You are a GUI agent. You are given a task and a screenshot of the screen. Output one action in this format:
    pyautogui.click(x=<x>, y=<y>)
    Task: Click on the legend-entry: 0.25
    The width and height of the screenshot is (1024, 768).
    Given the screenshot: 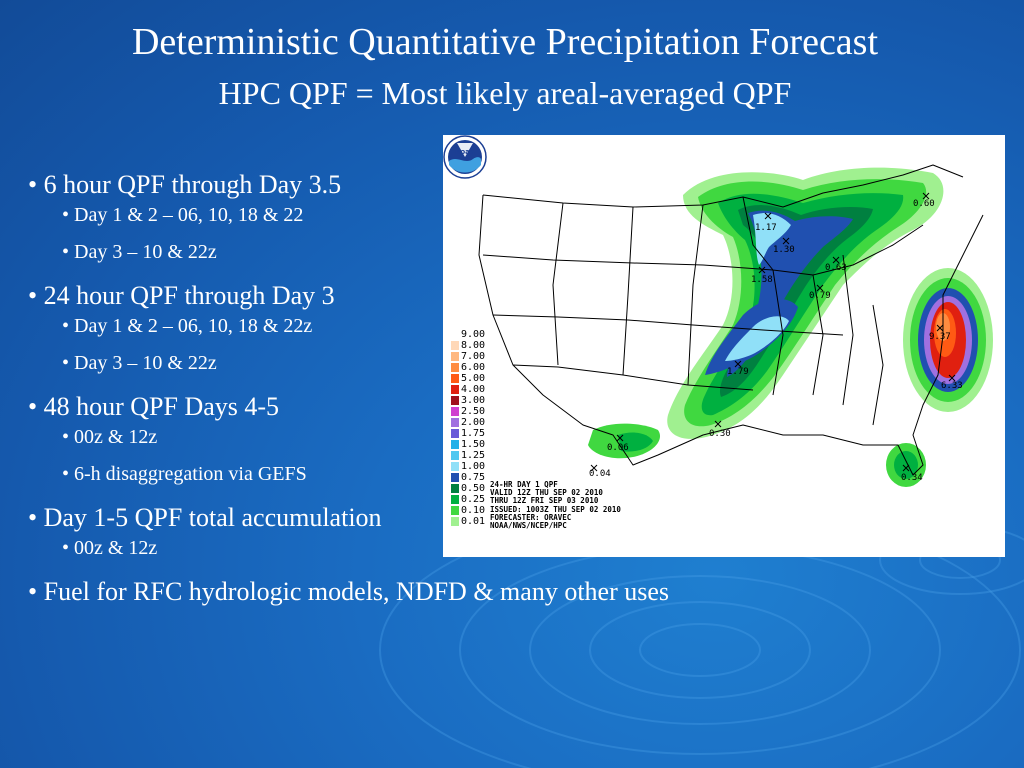 What is the action you would take?
    pyautogui.click(x=468, y=499)
    